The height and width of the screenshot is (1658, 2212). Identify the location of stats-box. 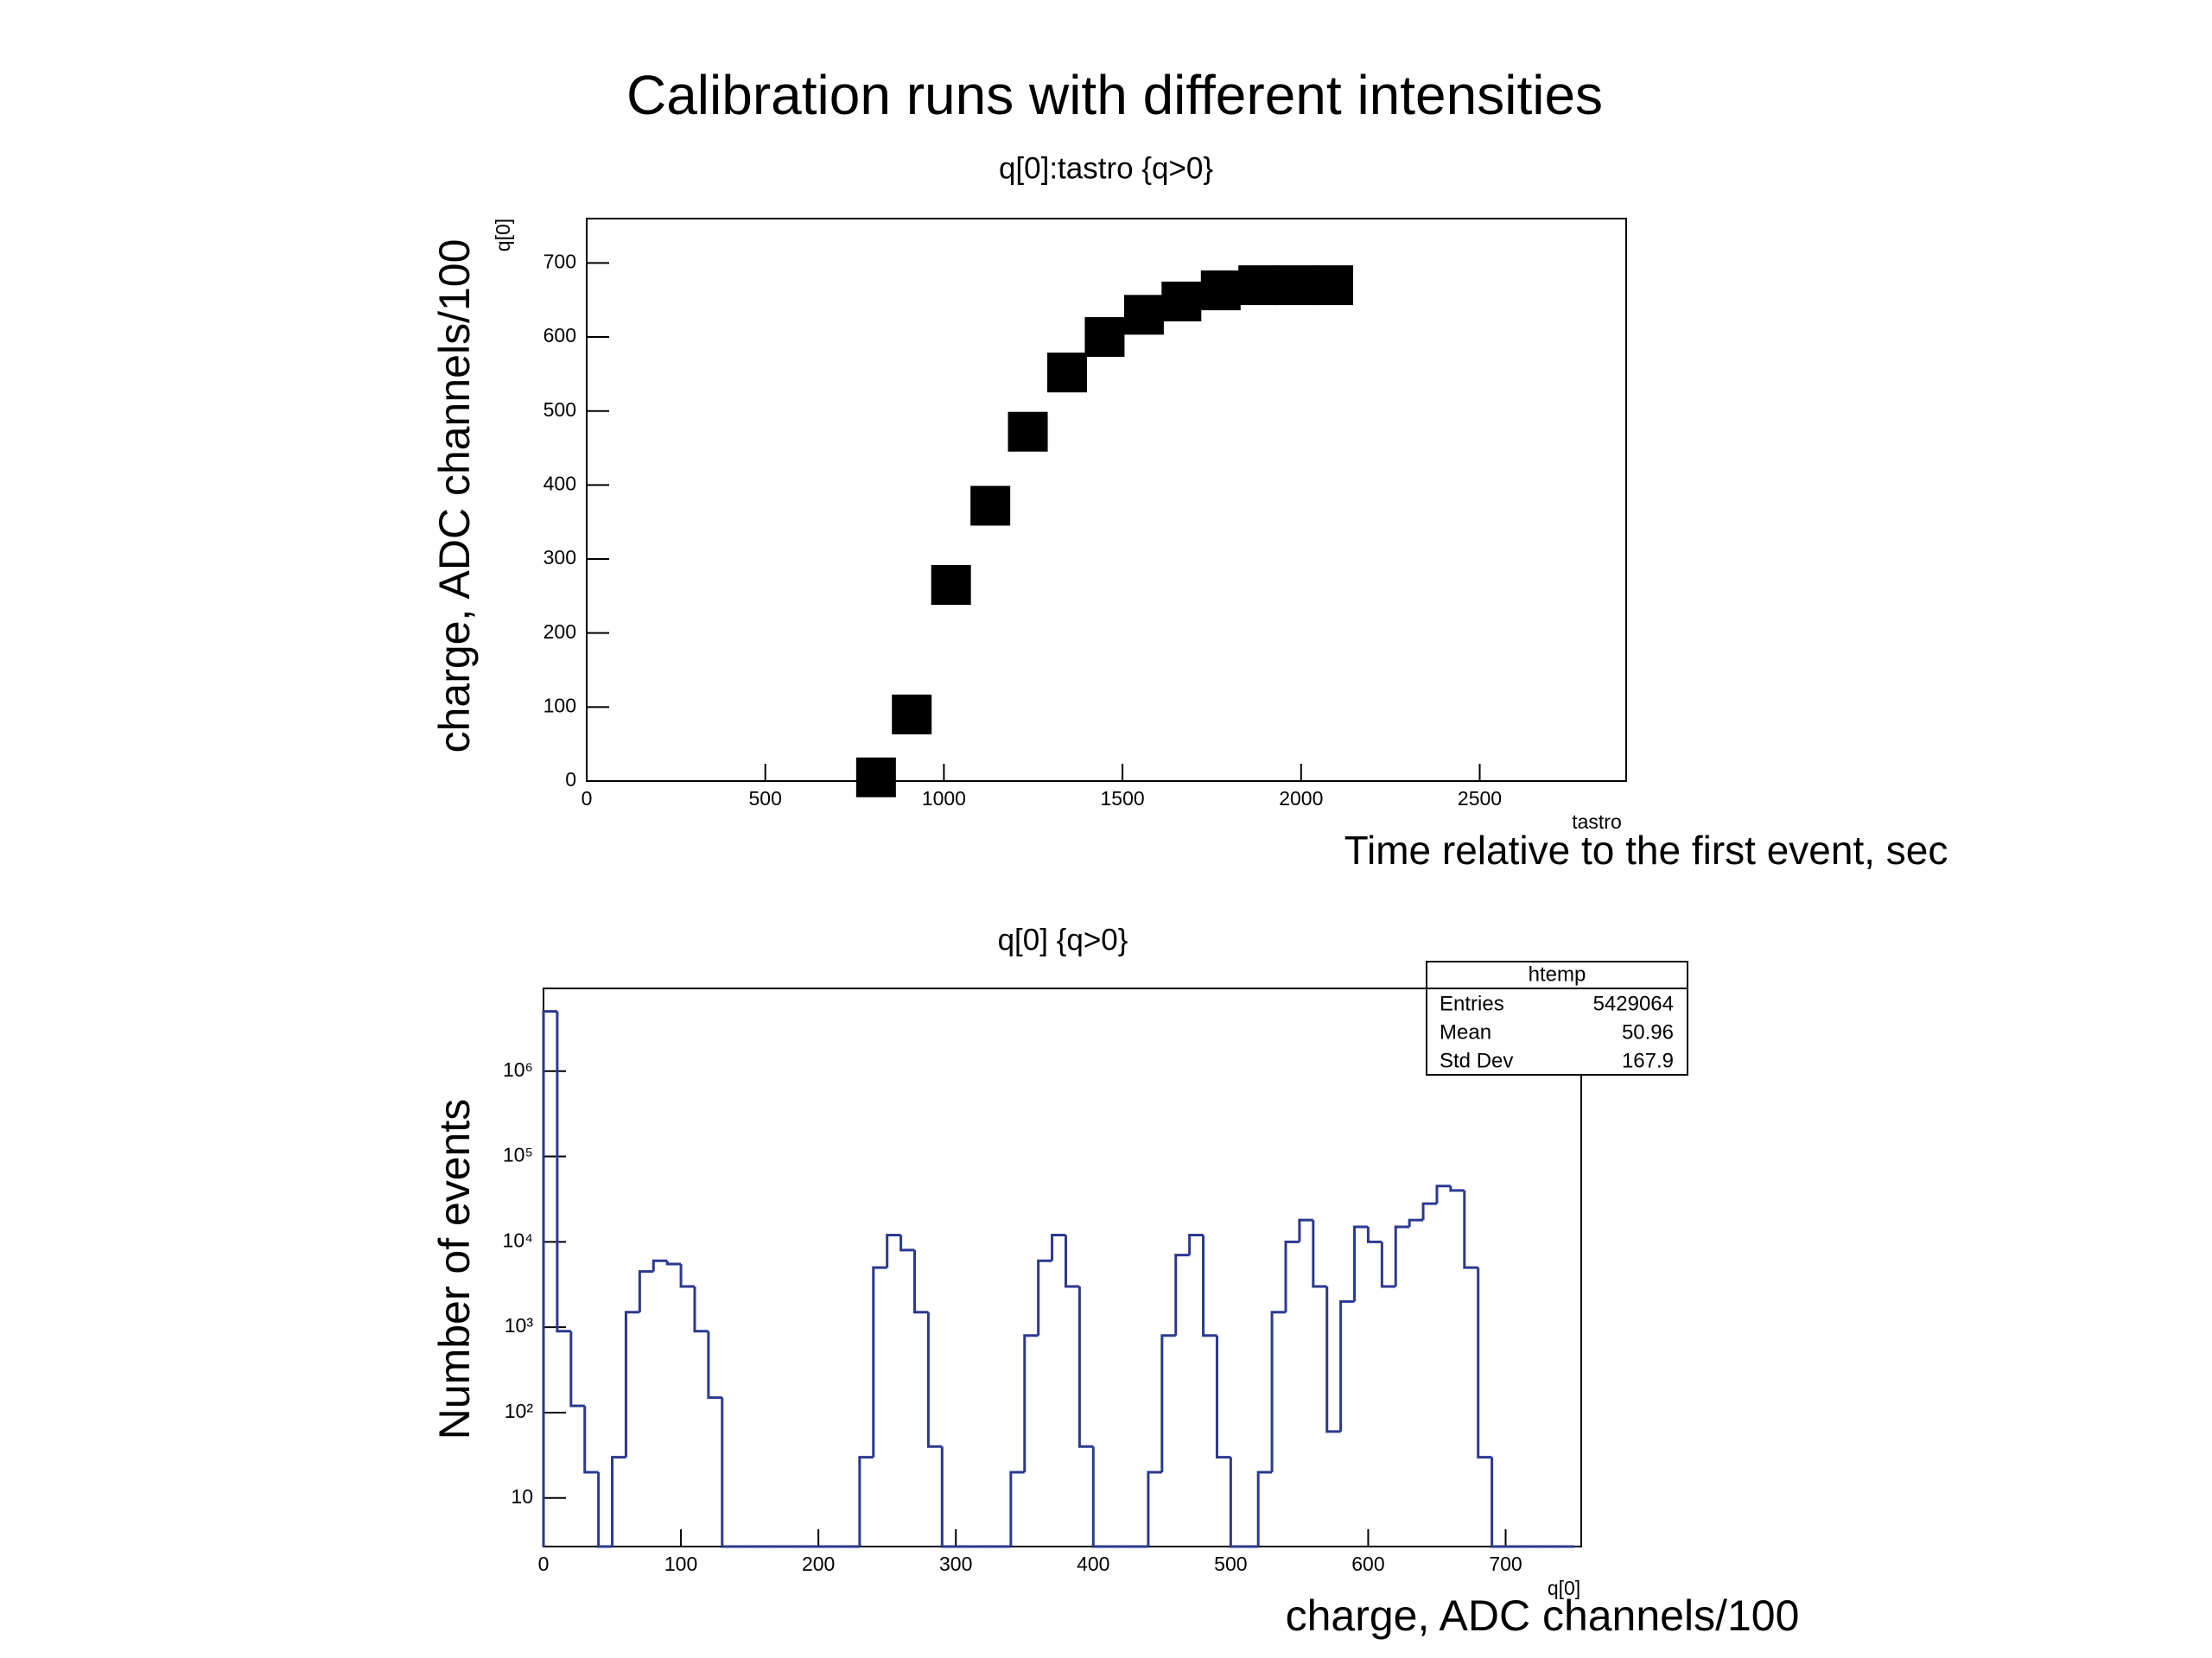
(1557, 1018).